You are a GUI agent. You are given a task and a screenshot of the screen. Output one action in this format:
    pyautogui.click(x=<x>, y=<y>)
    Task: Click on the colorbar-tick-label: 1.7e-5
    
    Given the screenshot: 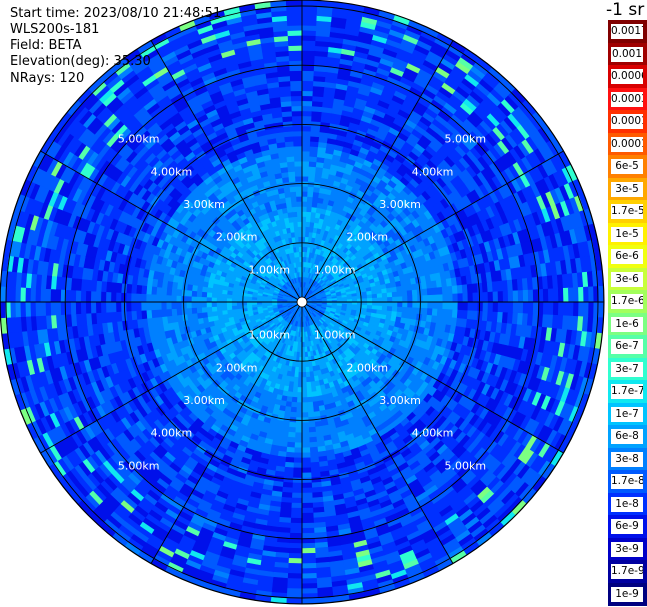 What is the action you would take?
    pyautogui.click(x=627, y=211)
    